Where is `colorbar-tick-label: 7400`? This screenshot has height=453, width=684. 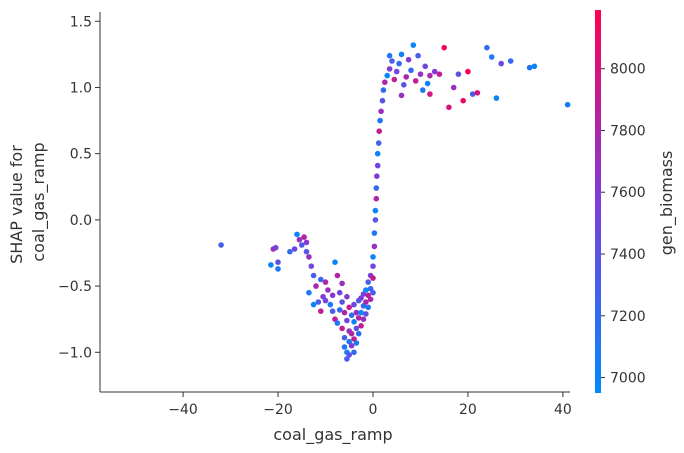
colorbar-tick-label: 7400 is located at coordinates (628, 255).